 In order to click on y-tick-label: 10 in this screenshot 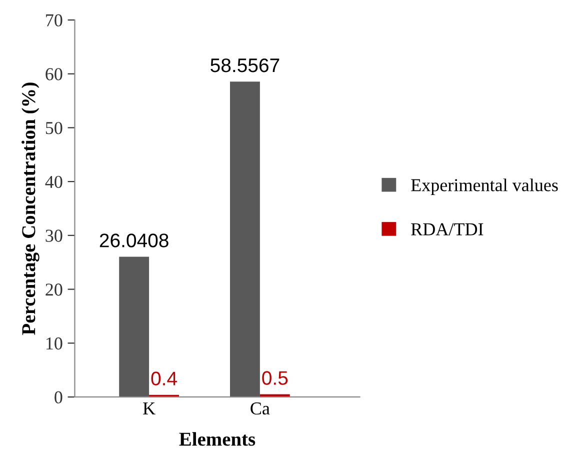, I will do `click(54, 343)`.